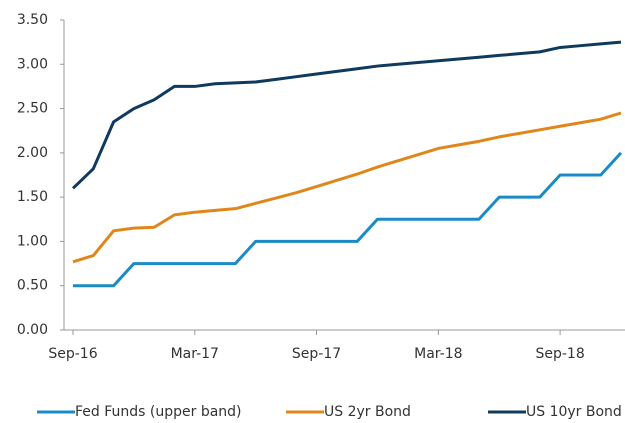 The image size is (625, 423). Describe the element at coordinates (32, 330) in the screenshot. I see `y-tick-label: 0.00` at that location.